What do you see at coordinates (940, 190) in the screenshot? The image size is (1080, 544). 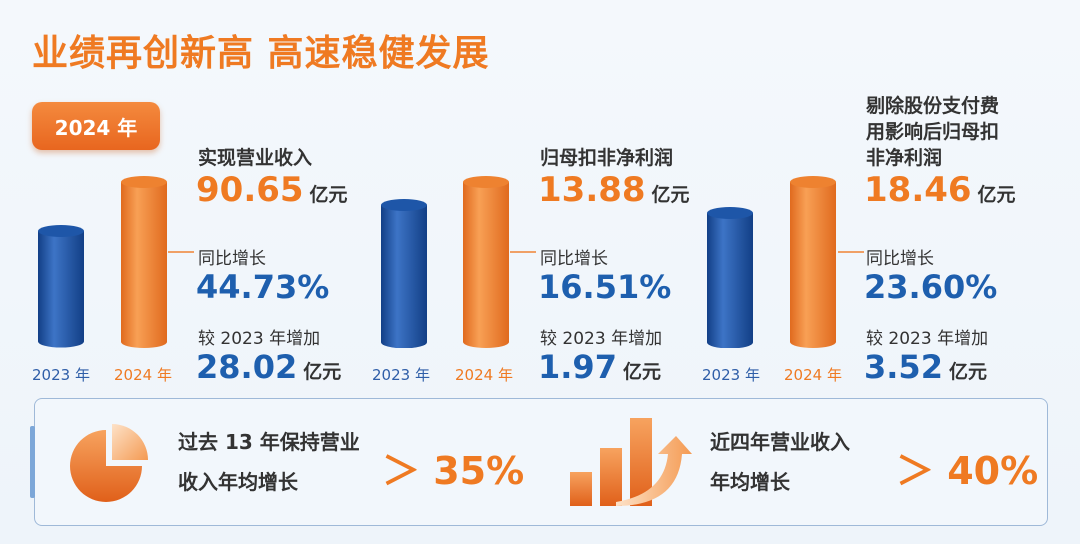 I see `metric-value: 18.46 亿元` at bounding box center [940, 190].